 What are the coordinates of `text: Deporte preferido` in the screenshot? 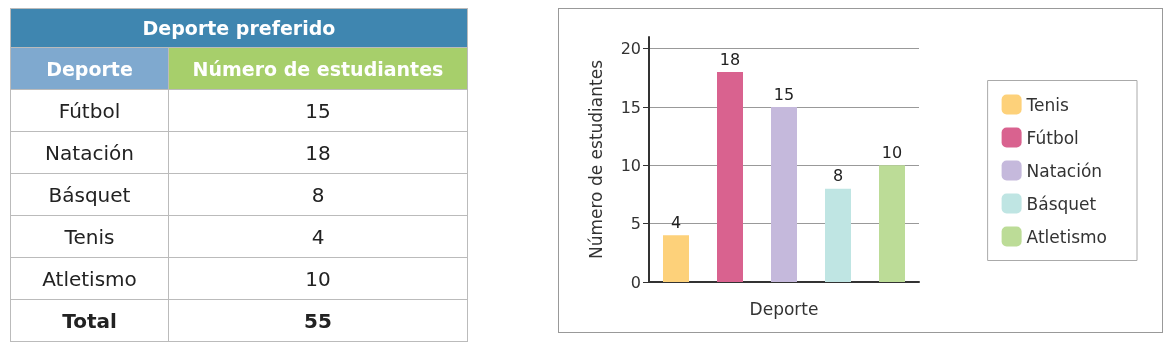 It's located at (239, 28).